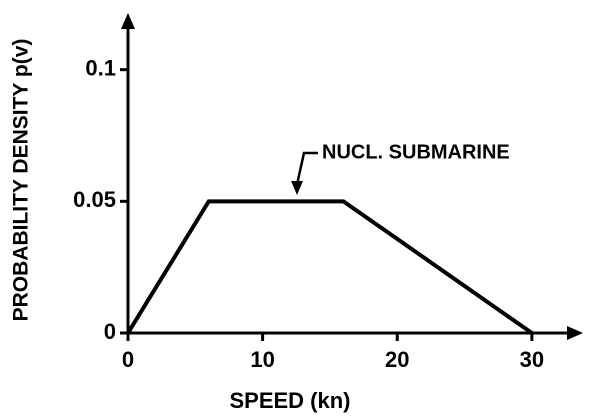 This screenshot has height=417, width=591. Describe the element at coordinates (128, 359) in the screenshot. I see `x-tick-label: 0` at that location.